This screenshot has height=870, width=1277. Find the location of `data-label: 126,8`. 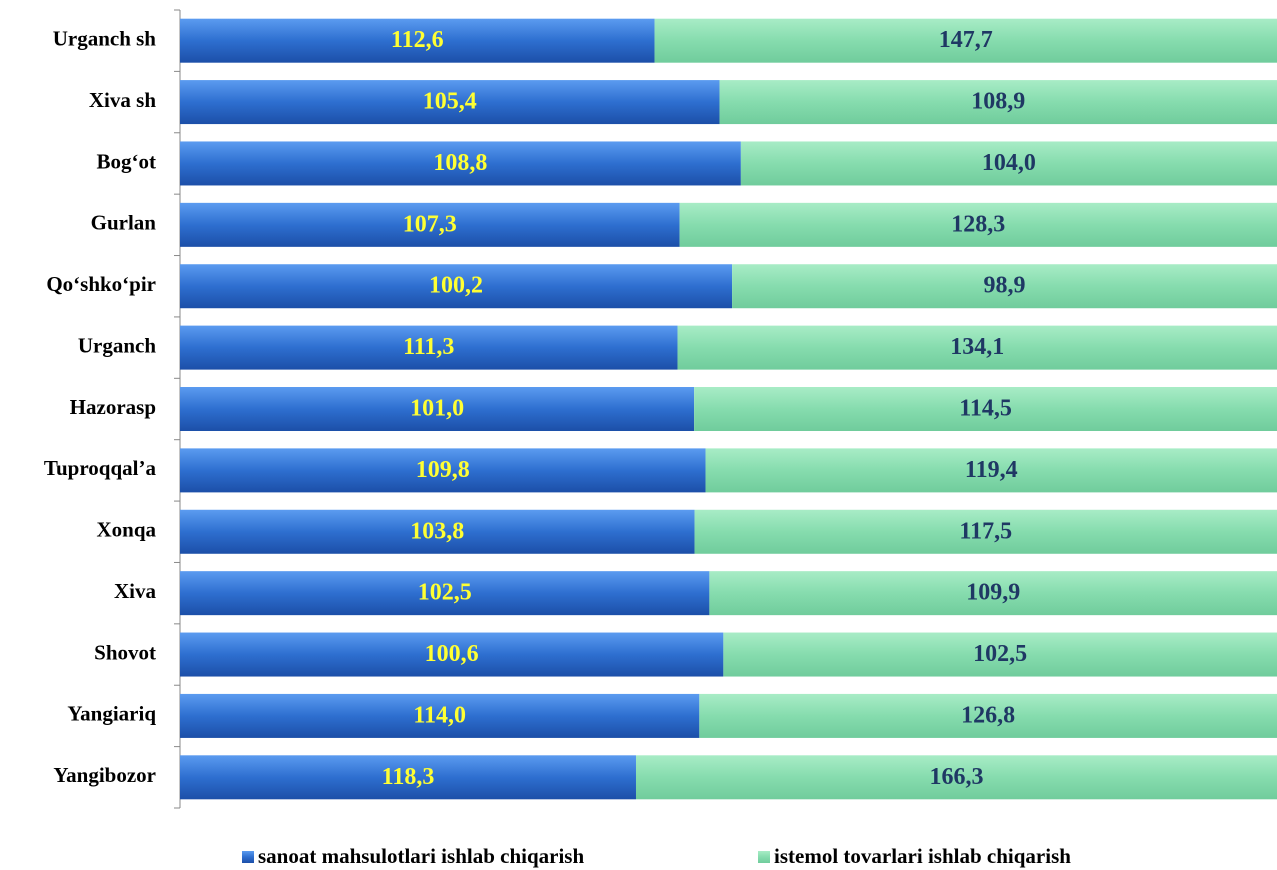

data-label: 126,8 is located at coordinates (988, 715).